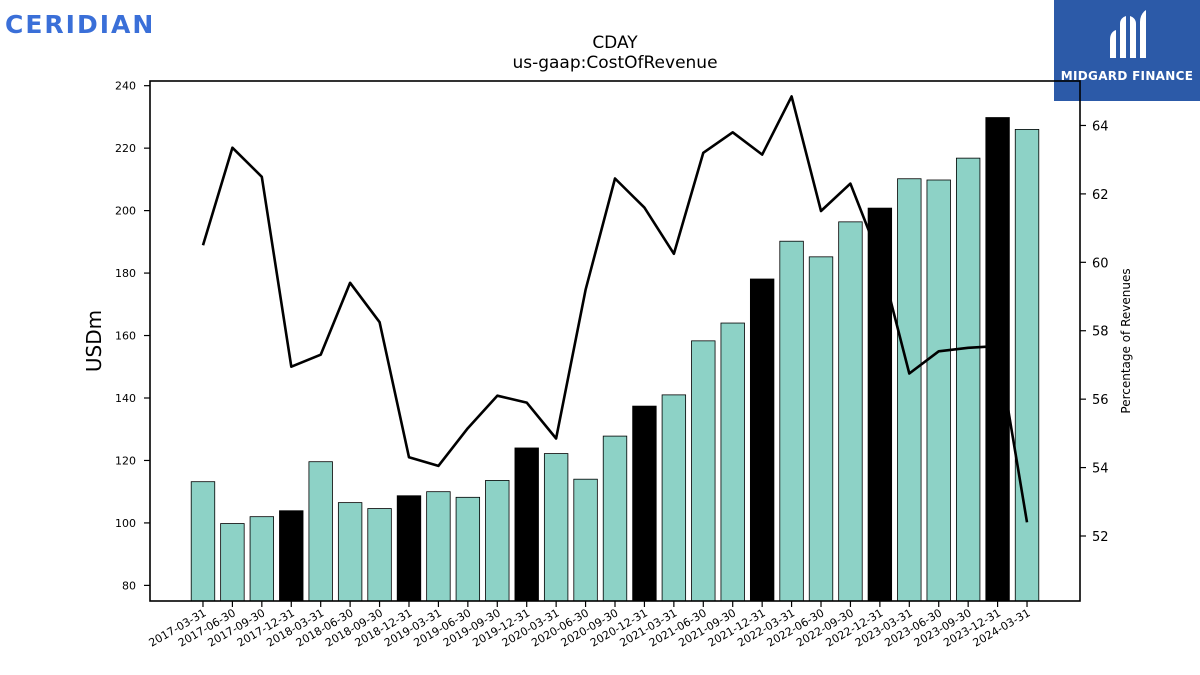 Image resolution: width=1200 pixels, height=675 pixels. I want to click on logo-label: MIDGARD FINANCE, so click(1127, 76).